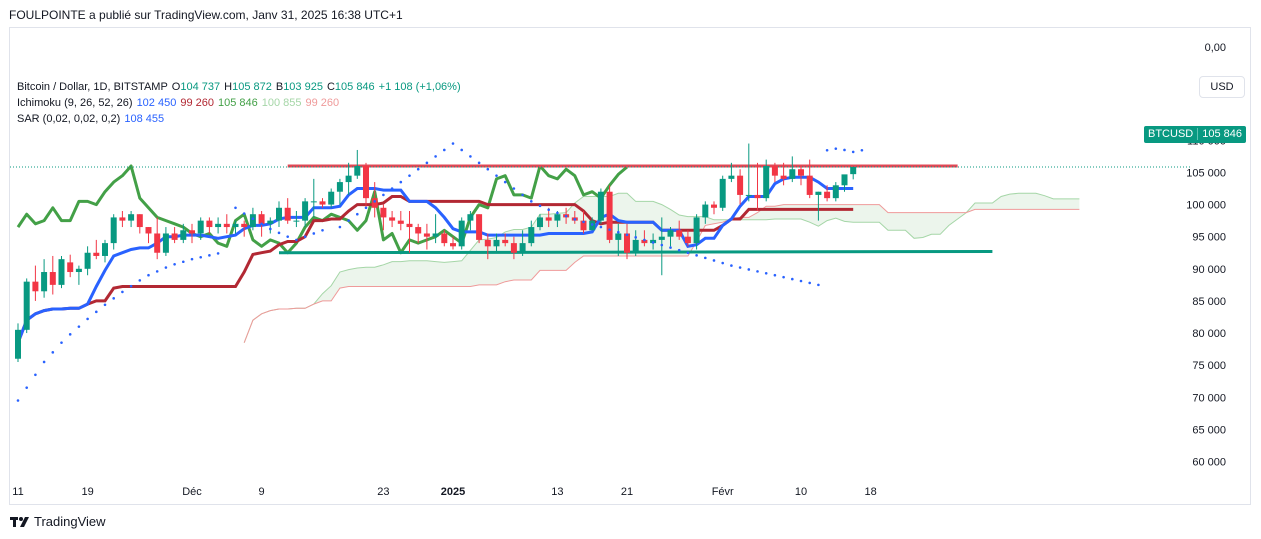 This screenshot has width=1261, height=539. What do you see at coordinates (262, 492) in the screenshot?
I see `x-tick-label: 9` at bounding box center [262, 492].